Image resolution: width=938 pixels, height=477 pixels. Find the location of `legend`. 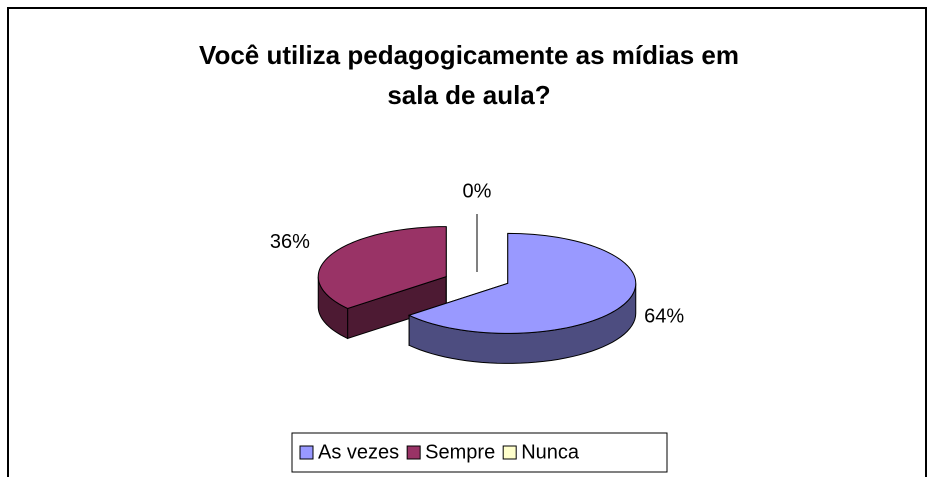

legend is located at coordinates (479, 452).